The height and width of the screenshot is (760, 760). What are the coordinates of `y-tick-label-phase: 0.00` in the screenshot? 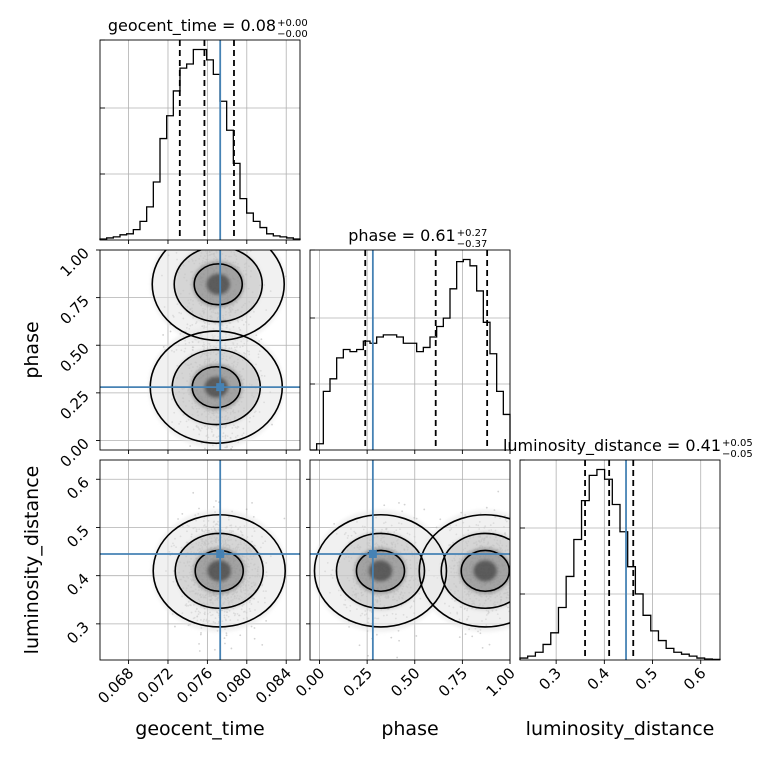 It's located at (74, 453).